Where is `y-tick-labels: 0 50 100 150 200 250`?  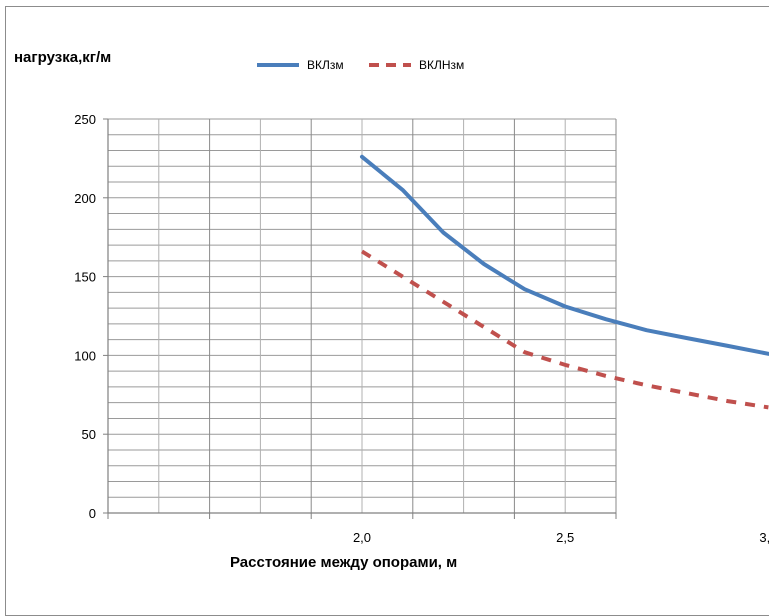
y-tick-labels: 0 50 100 150 200 250 is located at coordinates (85, 316).